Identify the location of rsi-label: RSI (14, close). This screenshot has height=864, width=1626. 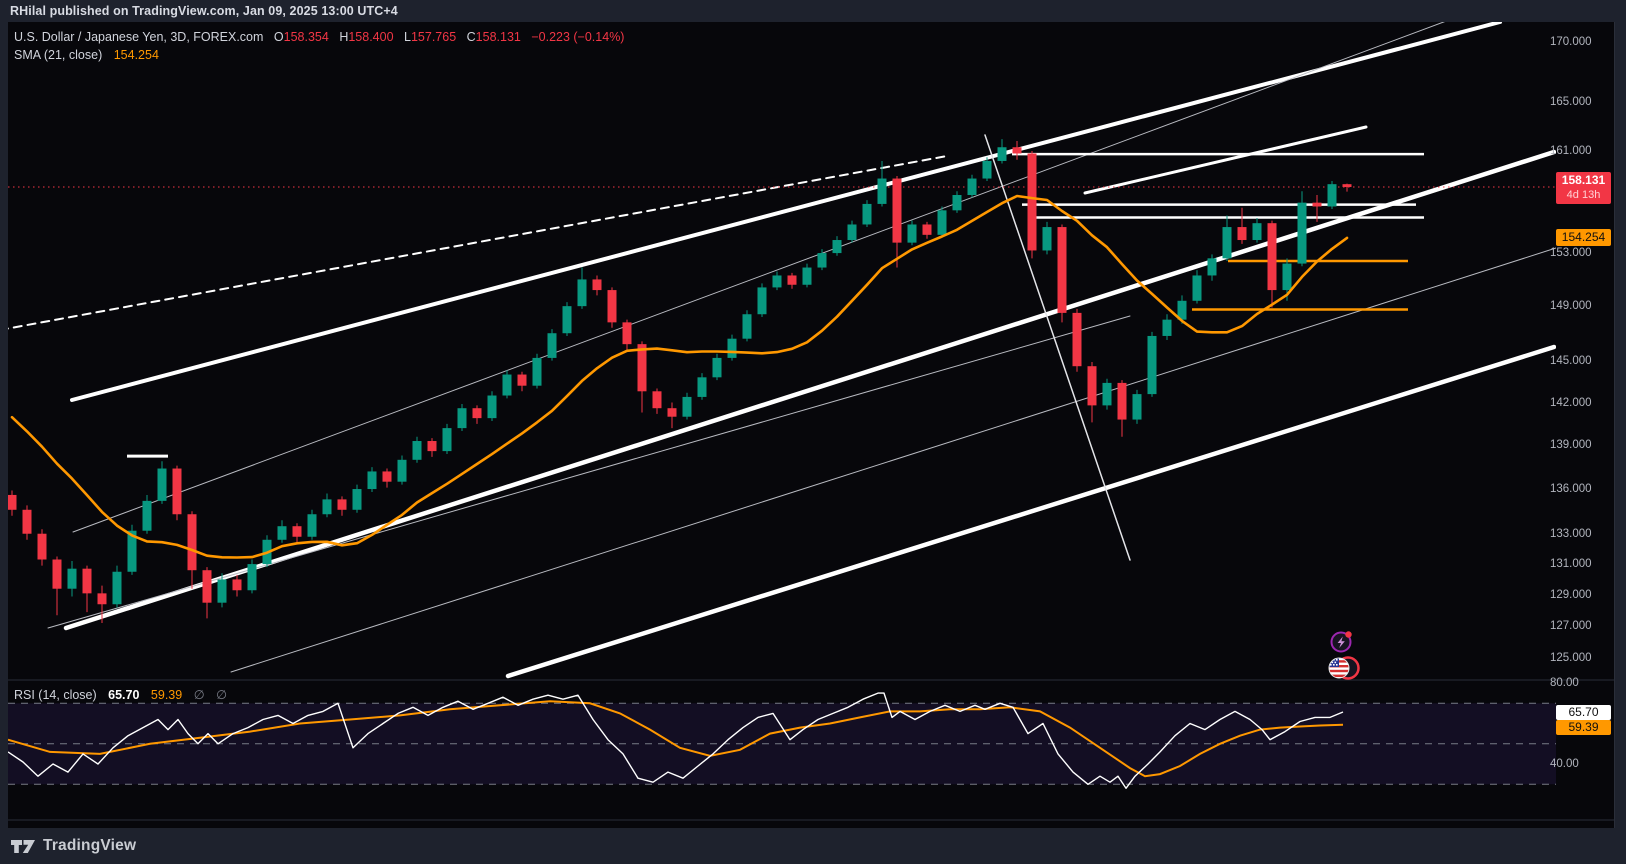
(55, 695).